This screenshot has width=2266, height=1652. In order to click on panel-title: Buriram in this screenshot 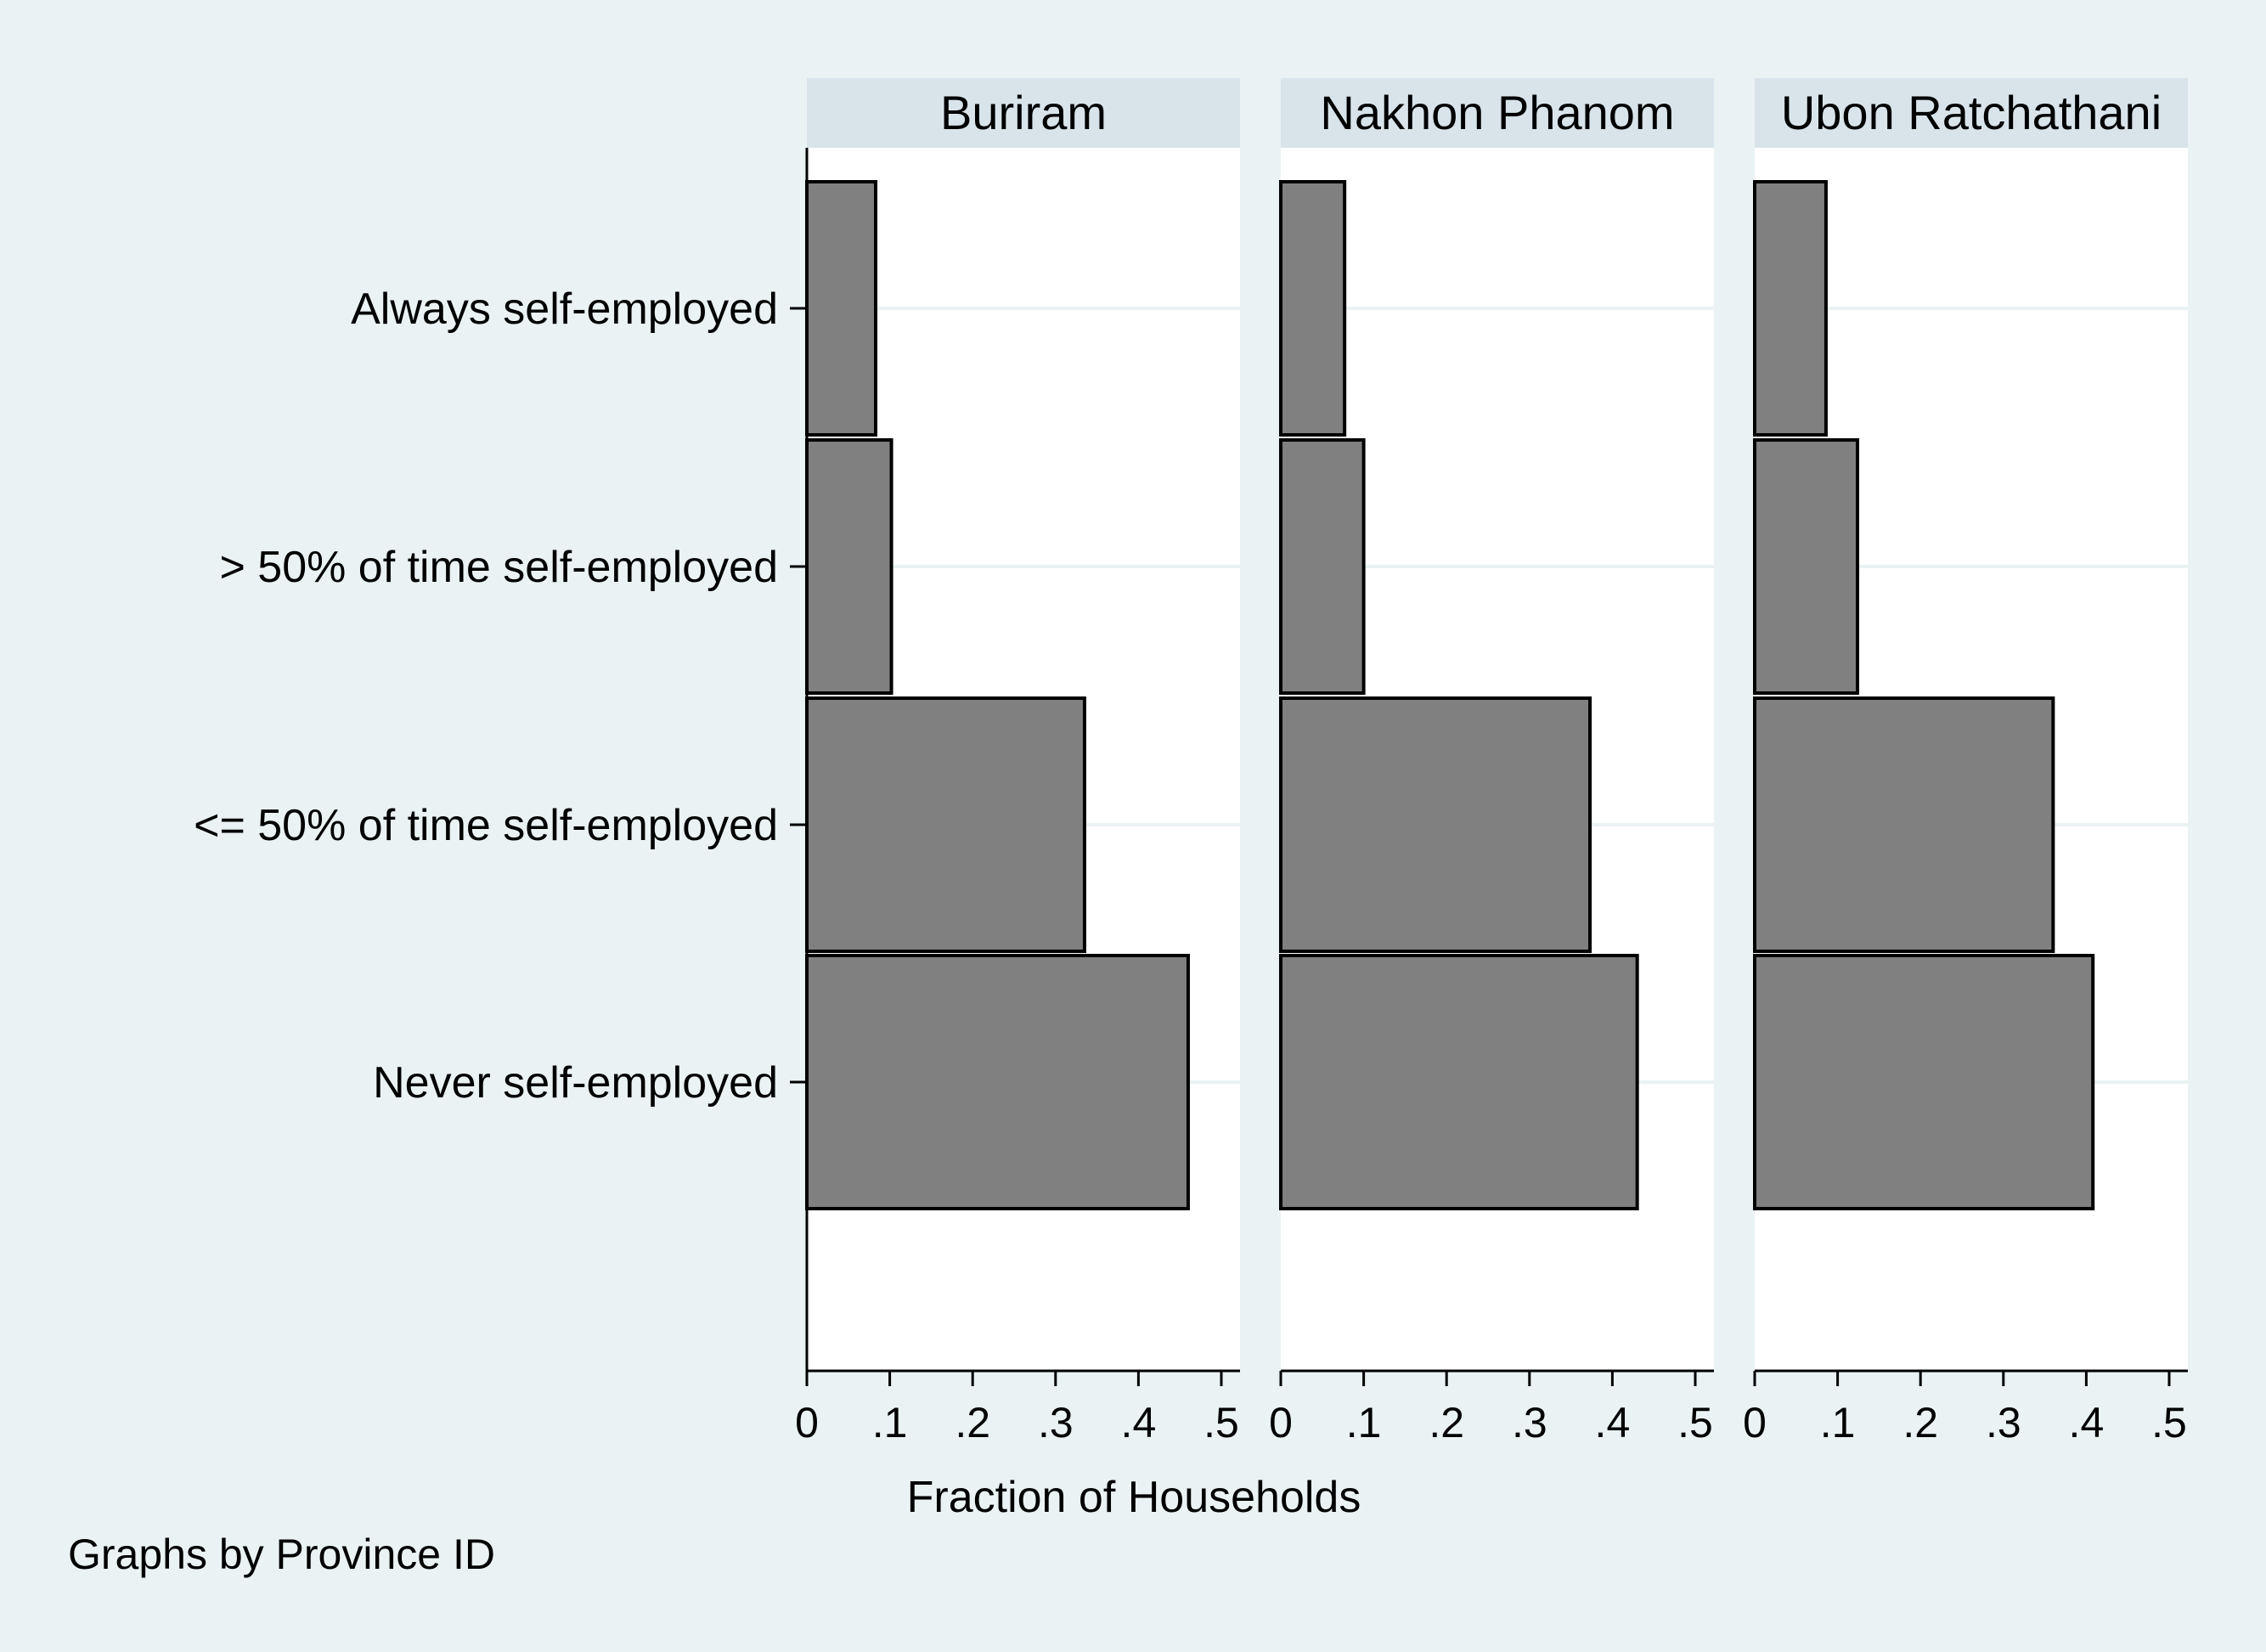, I will do `click(1023, 112)`.